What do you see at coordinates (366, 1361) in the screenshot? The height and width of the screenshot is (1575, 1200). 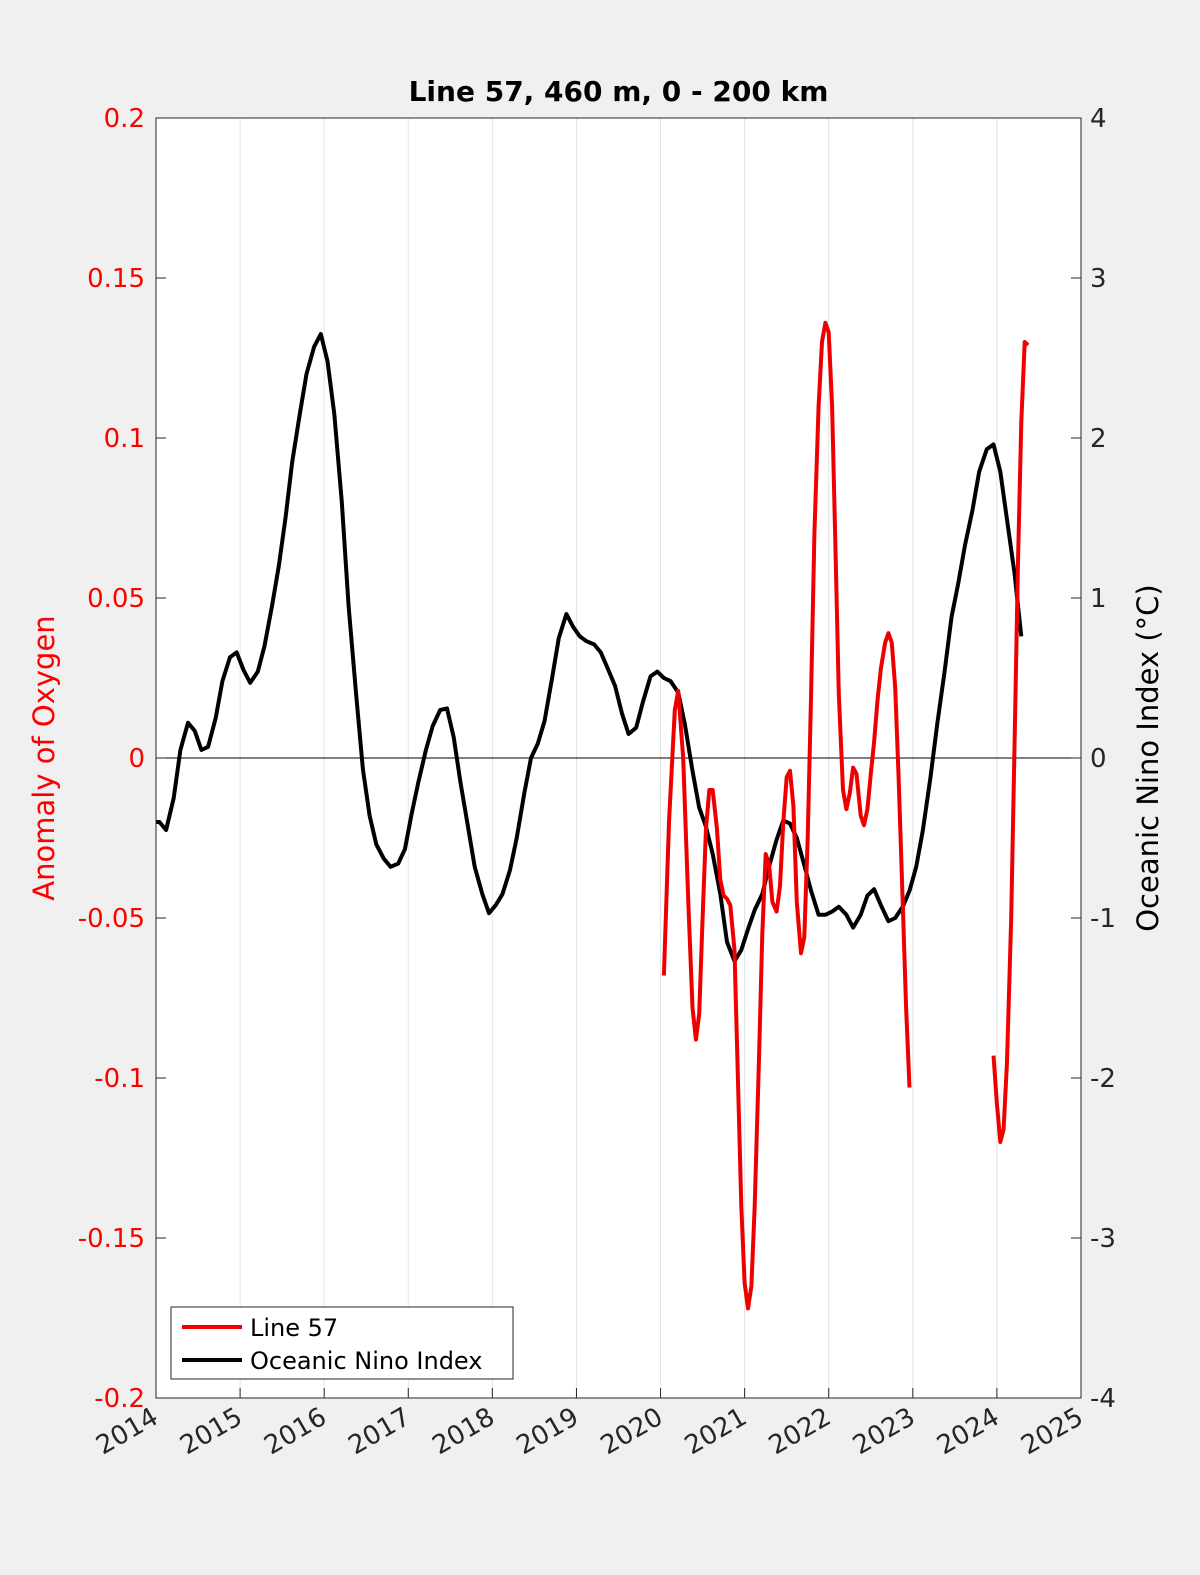 I see `legend-label-oni: Oceanic Nino Index` at bounding box center [366, 1361].